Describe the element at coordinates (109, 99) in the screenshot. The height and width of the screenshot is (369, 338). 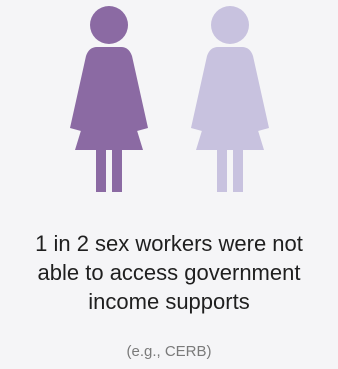
I see `woman-icon-highlighted` at that location.